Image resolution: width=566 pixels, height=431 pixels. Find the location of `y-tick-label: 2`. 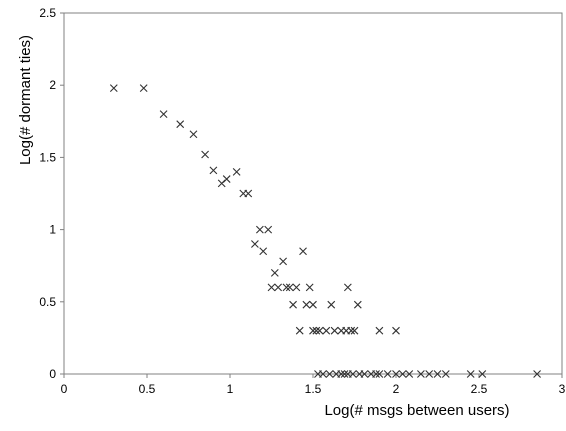

y-tick-label: 2 is located at coordinates (52, 85).